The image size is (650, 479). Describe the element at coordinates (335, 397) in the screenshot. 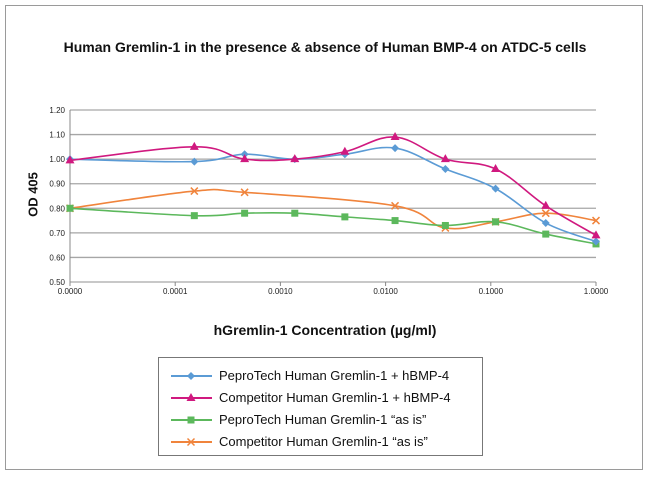

I see `legend-label: Competitor Human Gremlin-1 + hBMP-4` at that location.